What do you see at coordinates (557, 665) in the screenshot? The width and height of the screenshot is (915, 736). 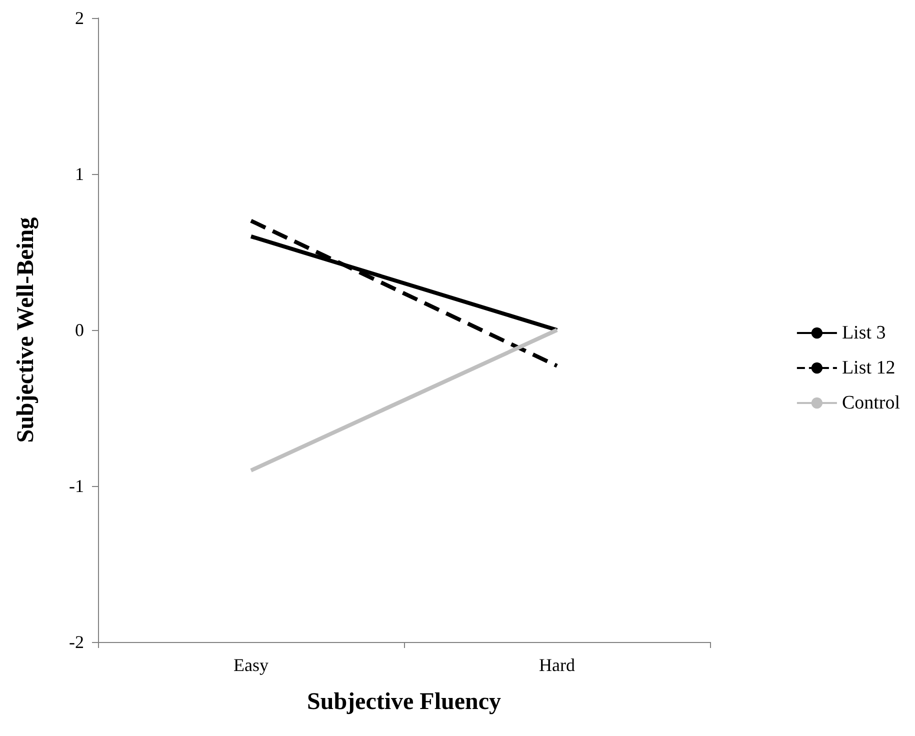 I see `x-tick-label: Hard` at bounding box center [557, 665].